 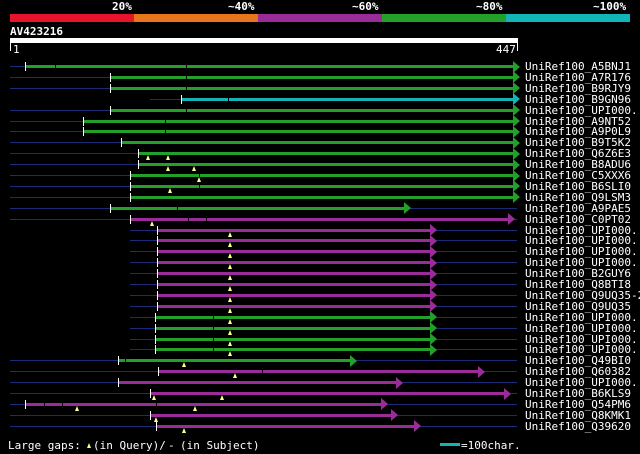 What do you see at coordinates (578, 219) in the screenshot?
I see `hit-label-link: UniRef100_C0PT02` at bounding box center [578, 219].